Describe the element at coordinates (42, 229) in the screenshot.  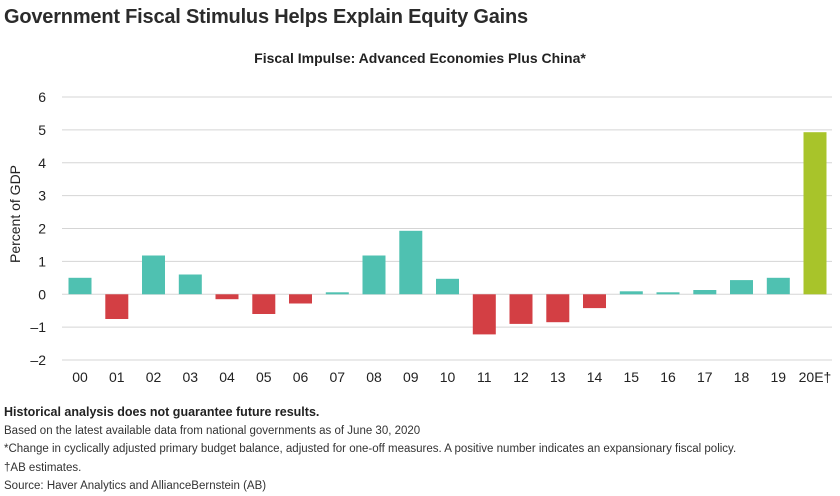
I see `y-tick-label: 2` at that location.